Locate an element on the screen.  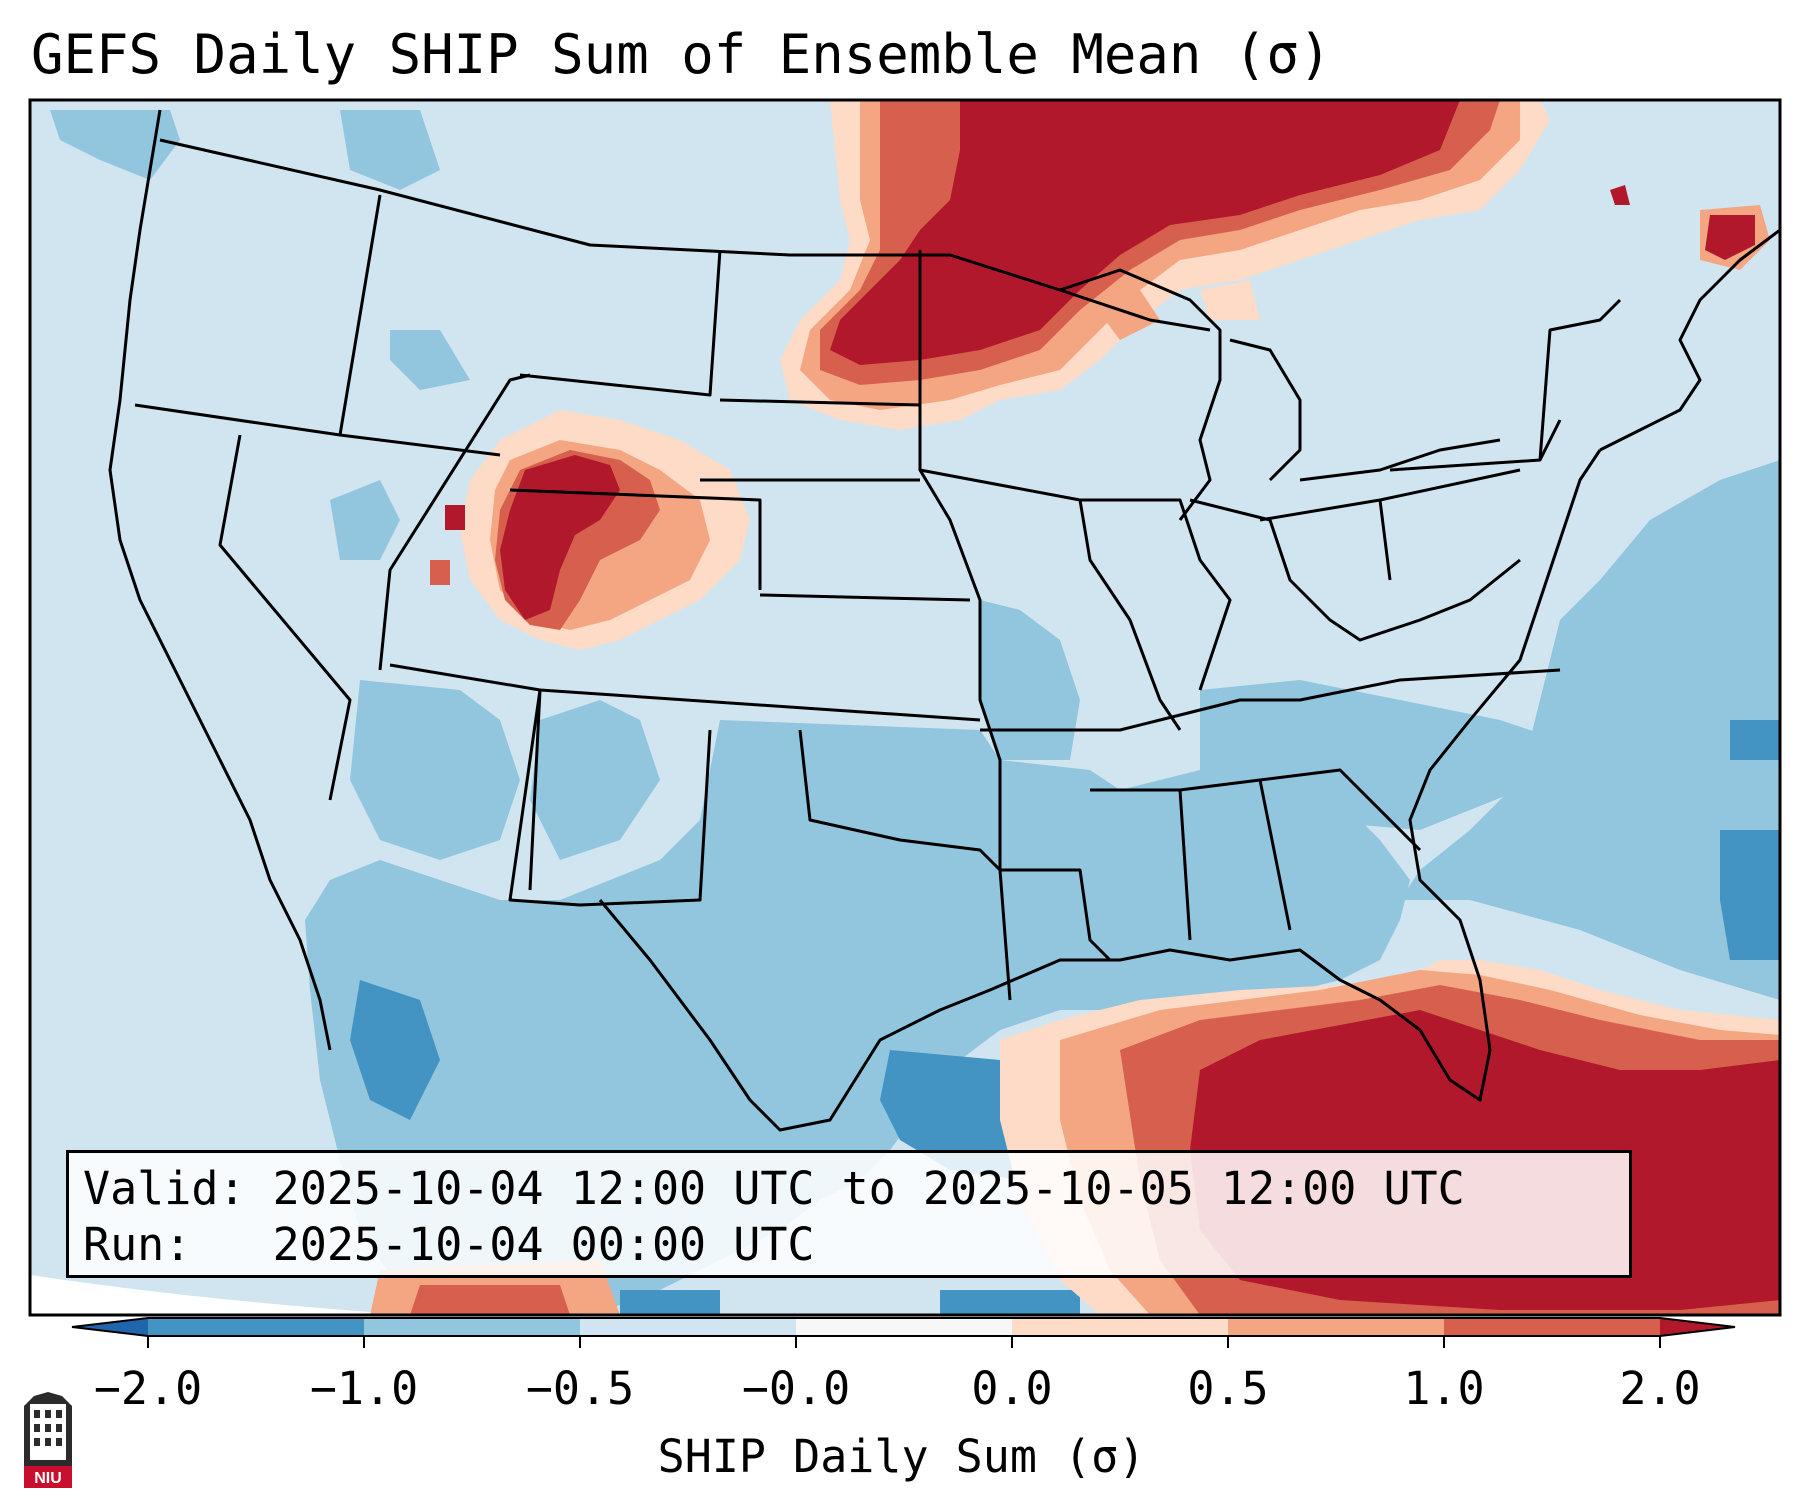
map-title: GEFS Daily SHIP Sum of Ensemble Mean (σ) is located at coordinates (681, 54).